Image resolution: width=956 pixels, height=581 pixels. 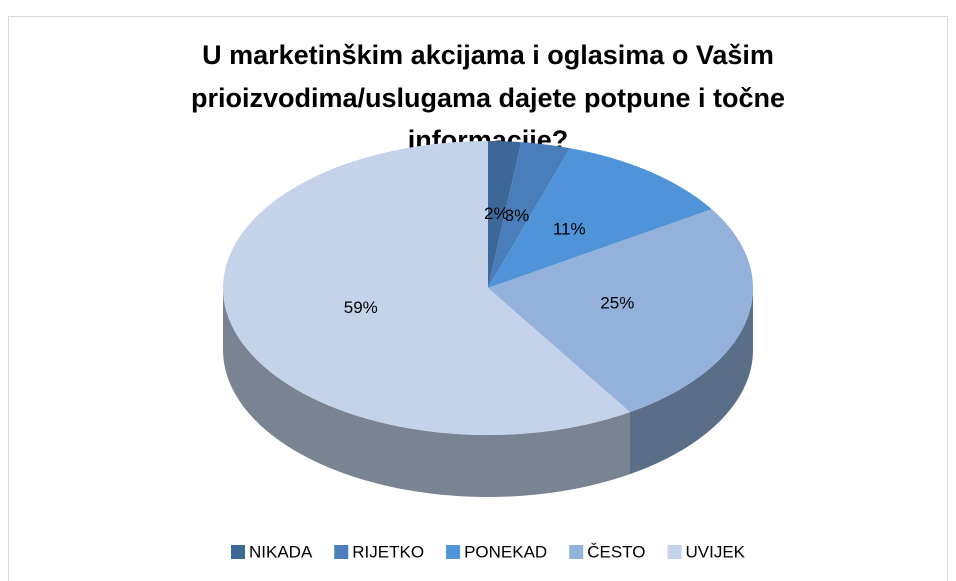 I want to click on legend-label: NIKADA, so click(x=281, y=551).